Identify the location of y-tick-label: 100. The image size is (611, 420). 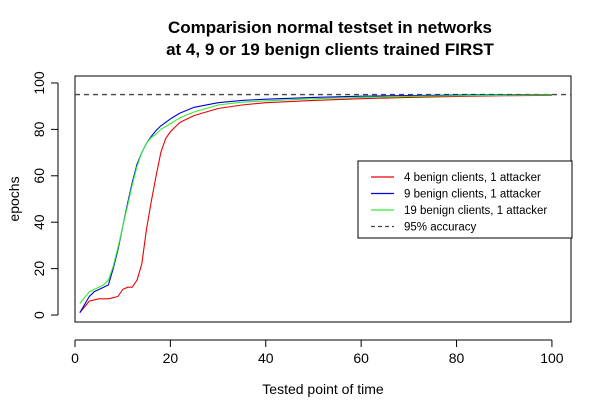
(39, 83).